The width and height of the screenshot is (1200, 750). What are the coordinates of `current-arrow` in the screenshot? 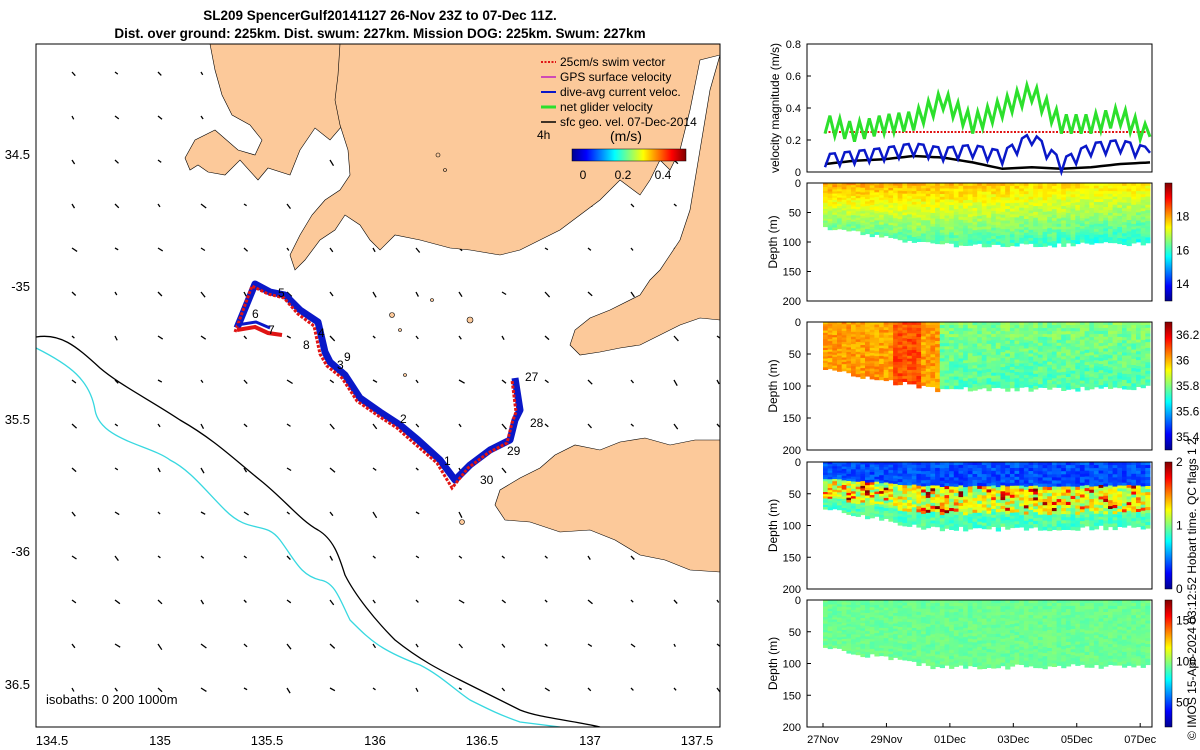 It's located at (331, 558).